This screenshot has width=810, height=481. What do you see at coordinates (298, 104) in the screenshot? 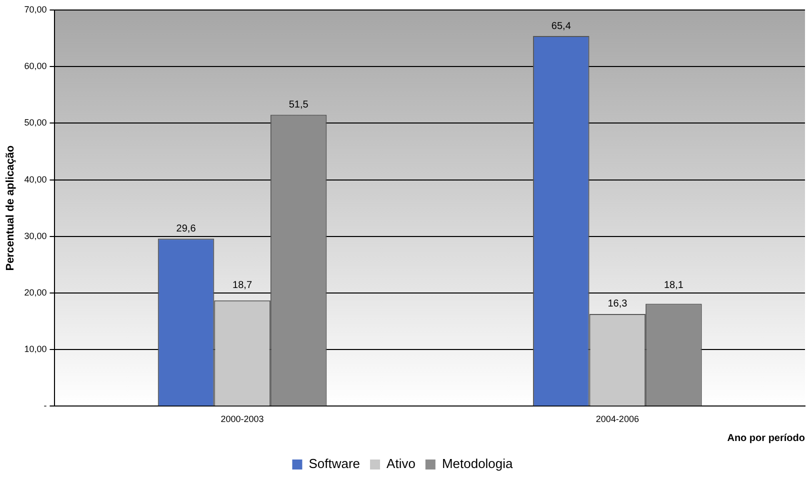
I see `data-label: 51,5` at bounding box center [298, 104].